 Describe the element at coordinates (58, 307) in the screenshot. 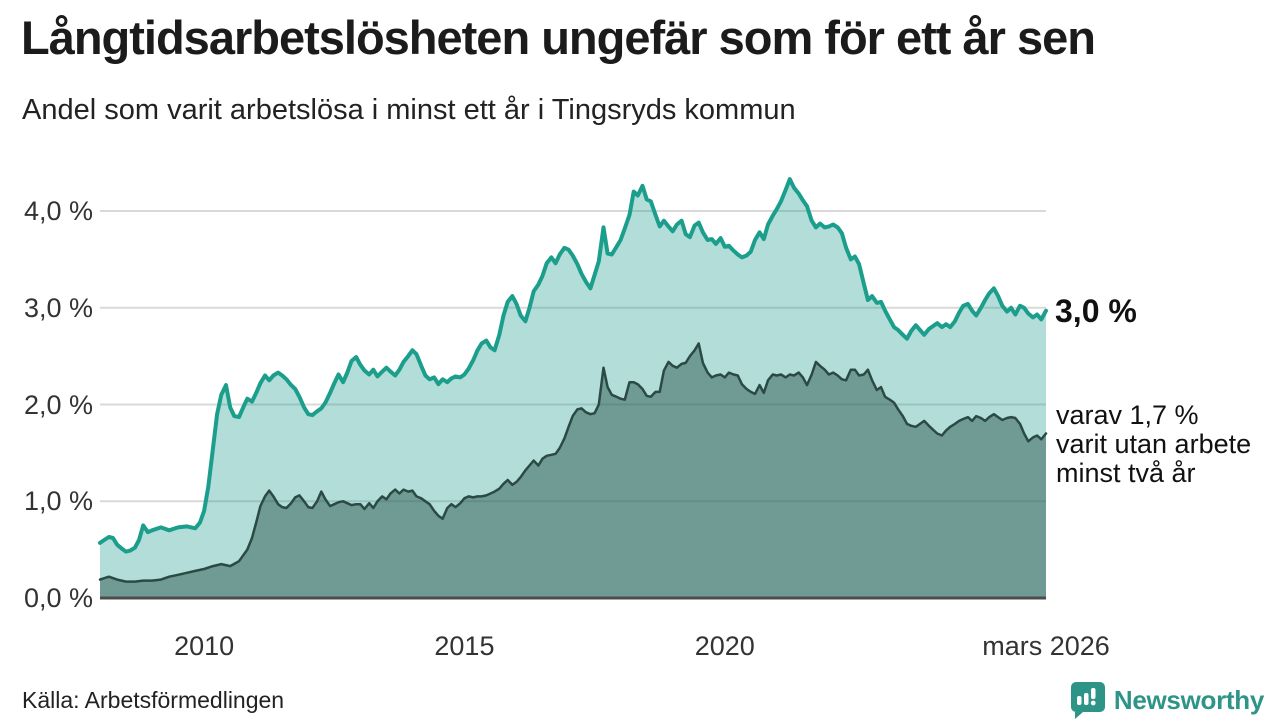

I see `y-tick-label: 3,0 %` at that location.